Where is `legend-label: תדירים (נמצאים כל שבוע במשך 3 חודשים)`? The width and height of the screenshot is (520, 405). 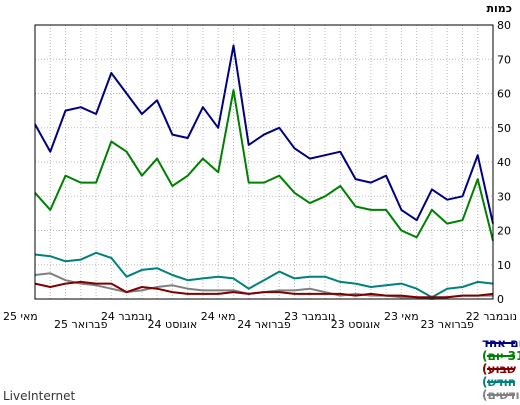
legend-label: תדירים (נמצאים כל שבוע במשך 3 חודשים) is located at coordinates (501, 395).